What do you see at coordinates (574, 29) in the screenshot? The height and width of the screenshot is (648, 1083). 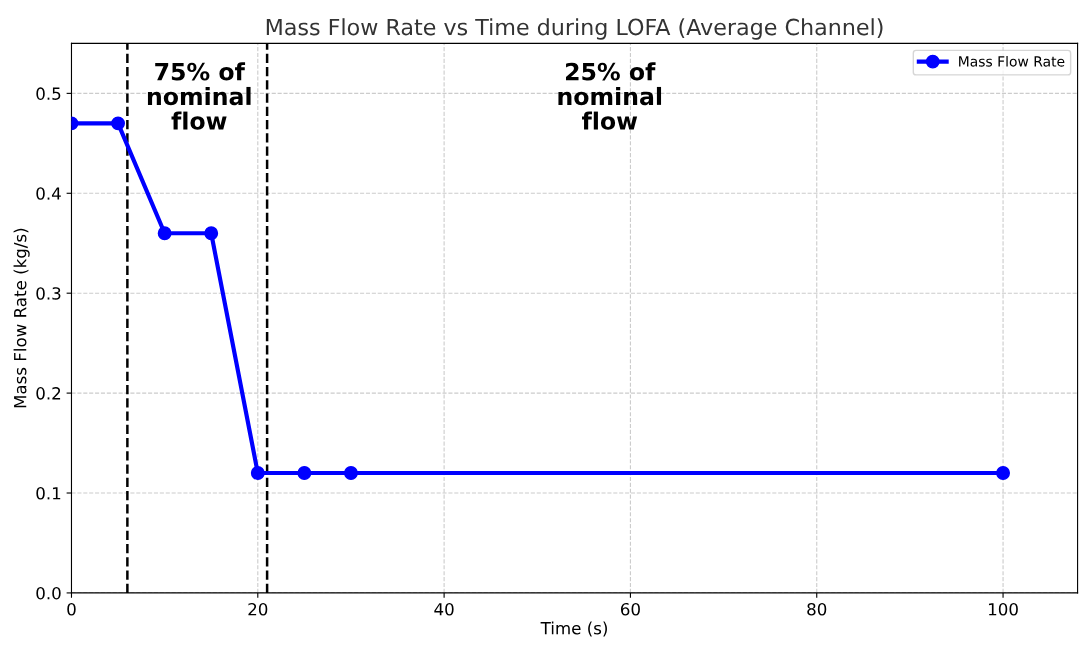 I see `chart-title: Mass Flow Rate vs Time during LOFA (Average Channel)` at bounding box center [574, 29].